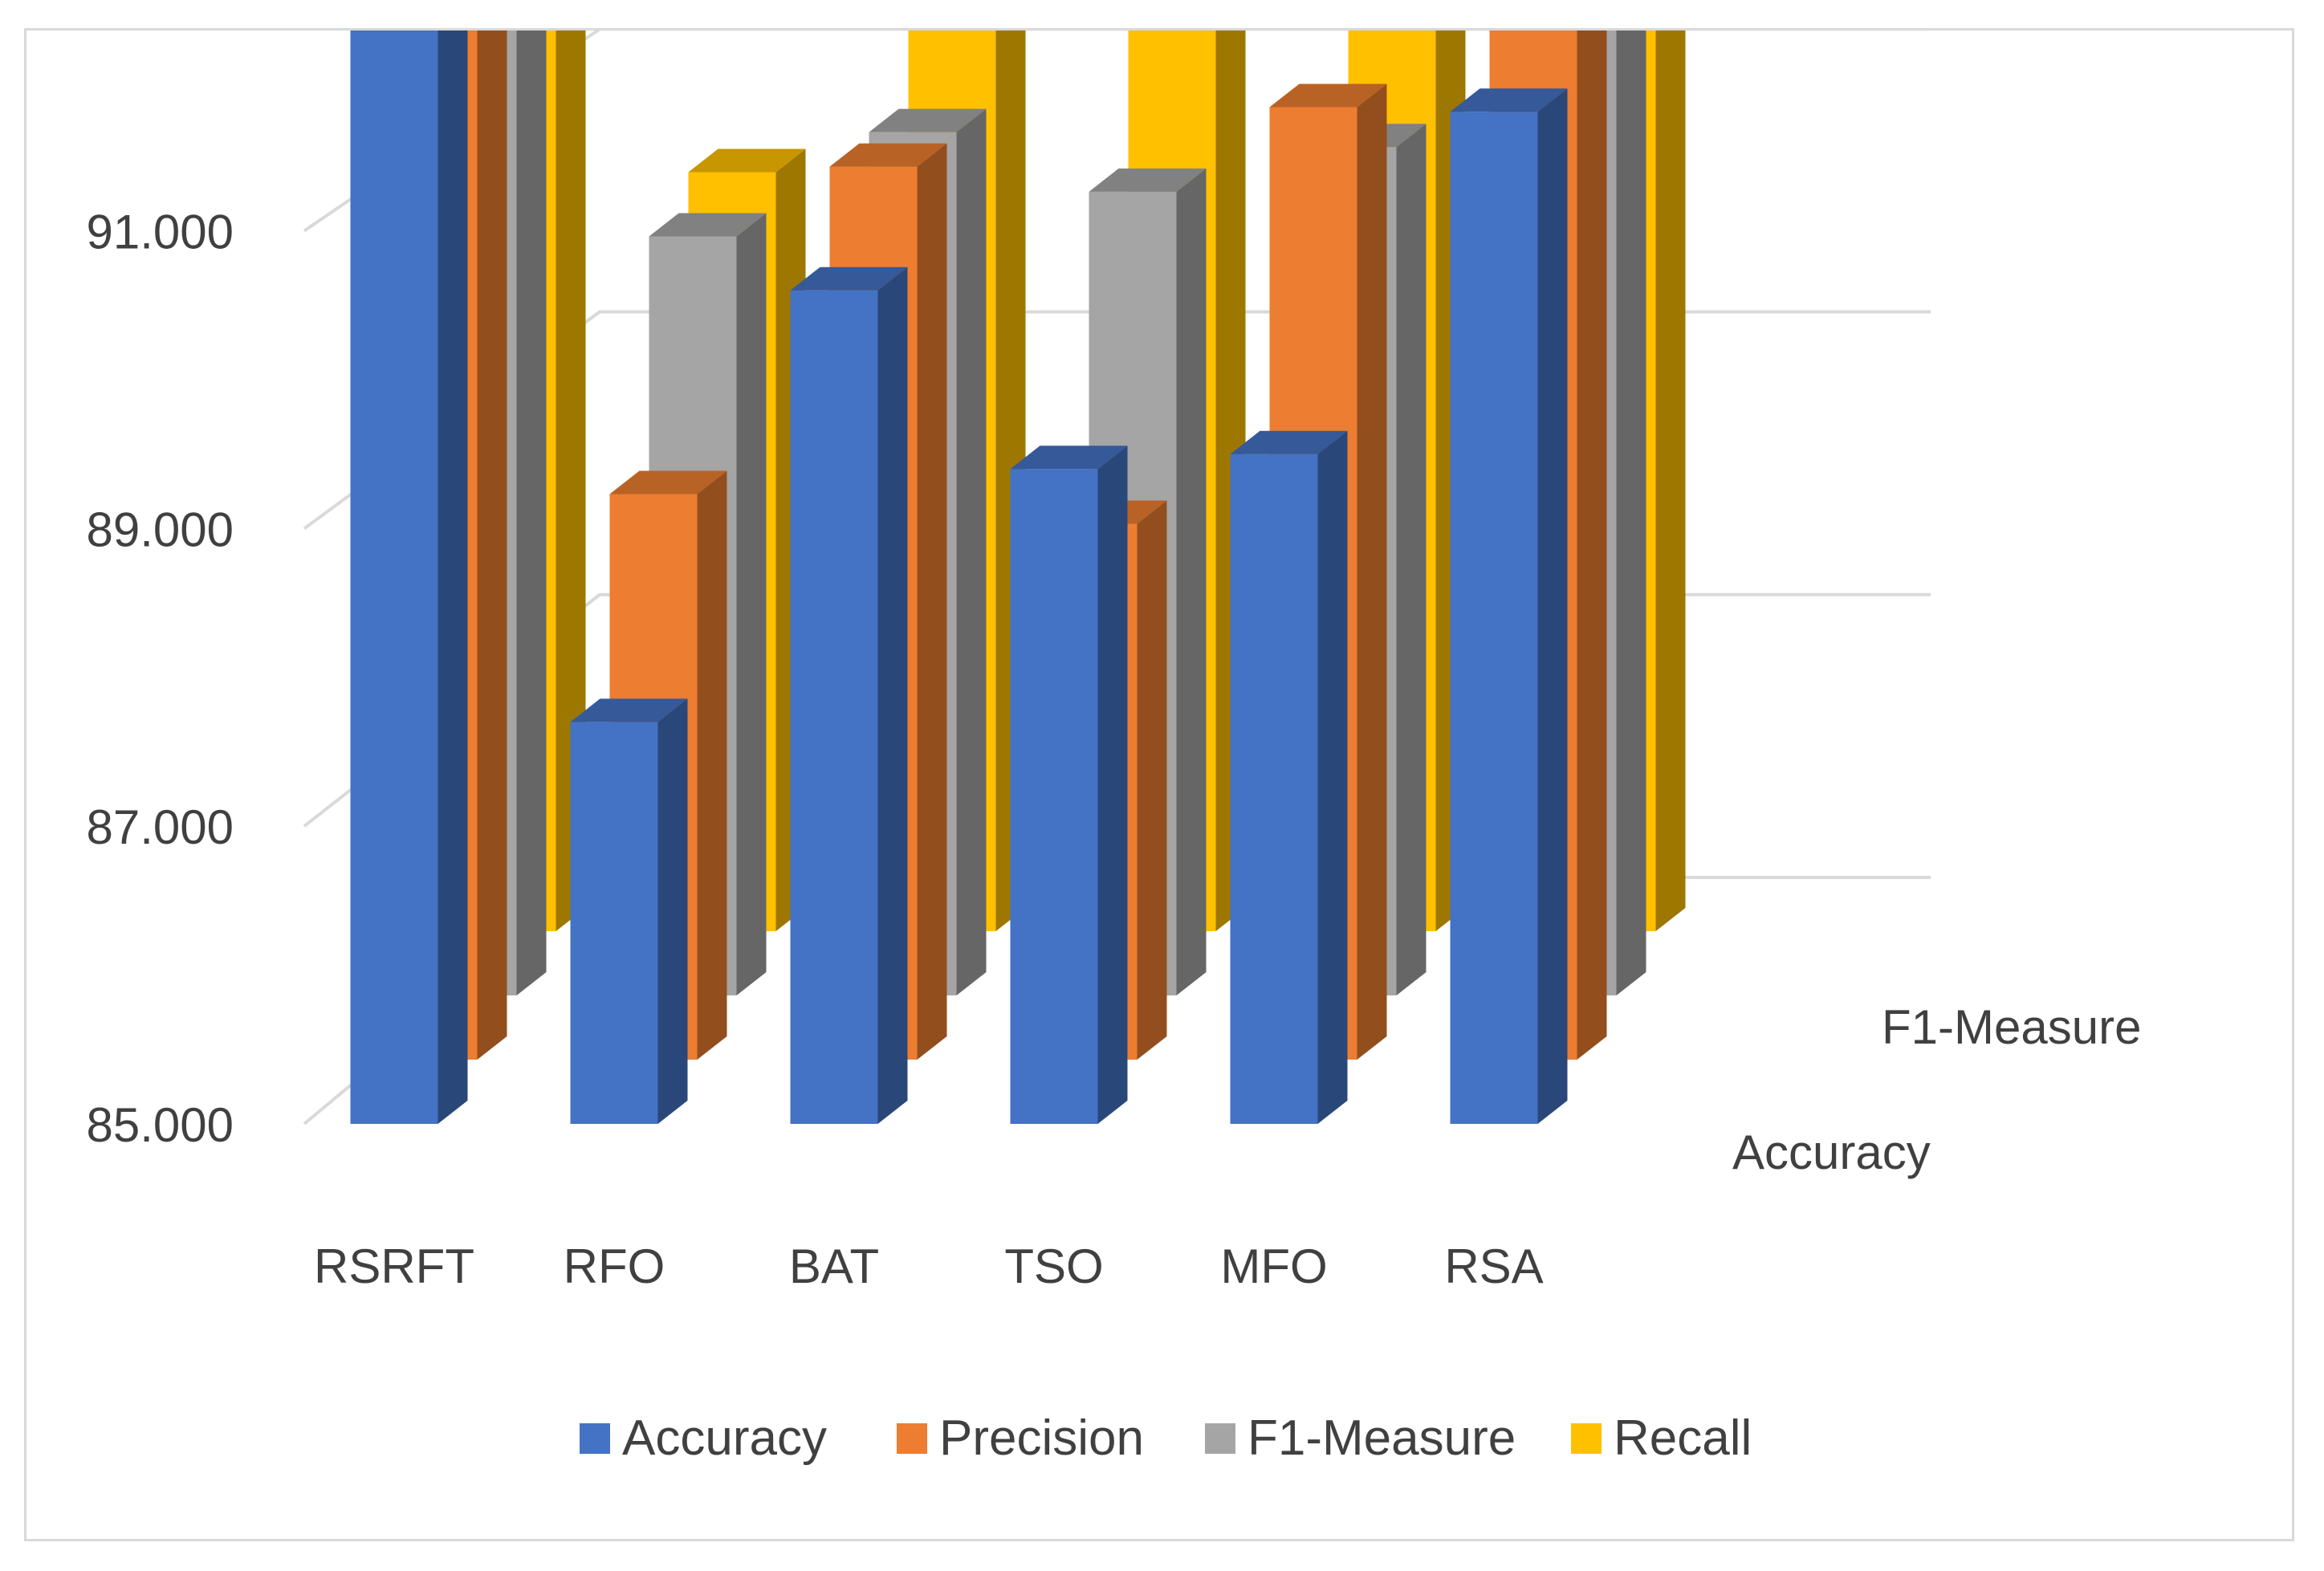 The width and height of the screenshot is (2324, 1571). Describe the element at coordinates (849, 695) in the screenshot. I see `bar-accuracy-bat` at that location.